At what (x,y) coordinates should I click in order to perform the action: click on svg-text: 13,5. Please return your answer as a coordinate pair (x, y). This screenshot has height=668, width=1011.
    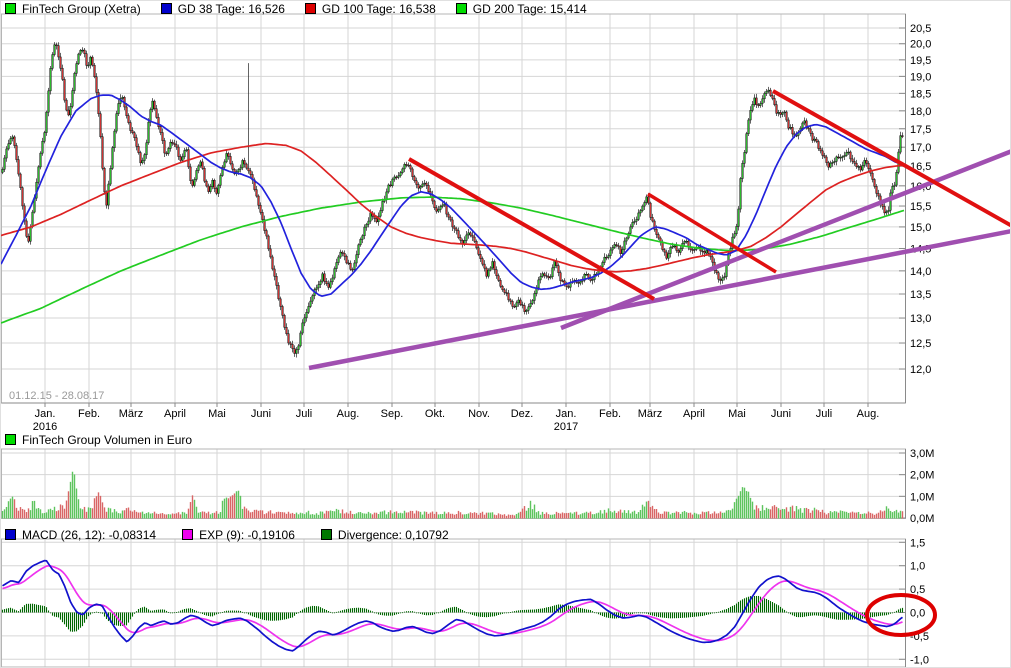
    Looking at the image, I should click on (920, 295).